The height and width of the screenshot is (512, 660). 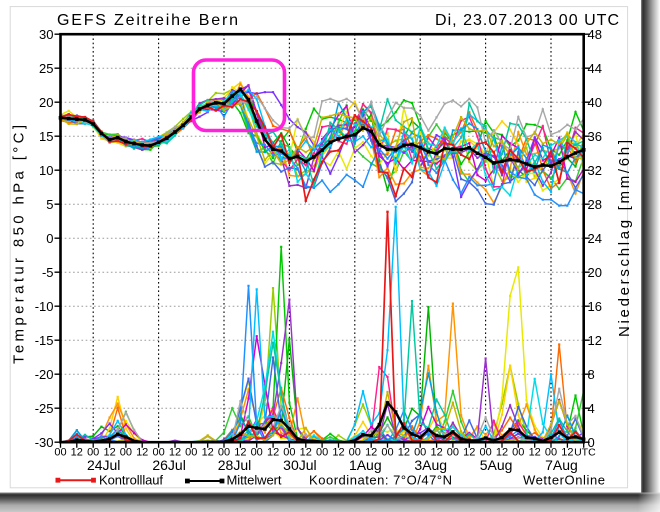 What do you see at coordinates (46, 34) in the screenshot?
I see `svg-text: 30` at bounding box center [46, 34].